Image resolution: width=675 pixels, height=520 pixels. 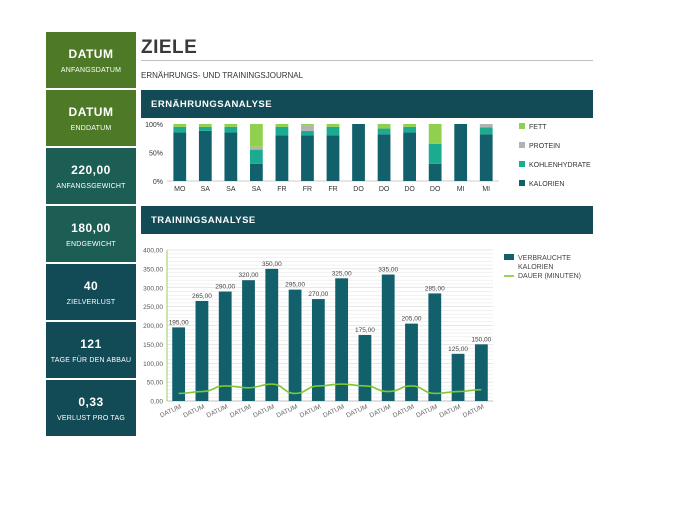 I want to click on goal-card: 0,33 VERLUST PRO TAG, so click(x=91, y=408).